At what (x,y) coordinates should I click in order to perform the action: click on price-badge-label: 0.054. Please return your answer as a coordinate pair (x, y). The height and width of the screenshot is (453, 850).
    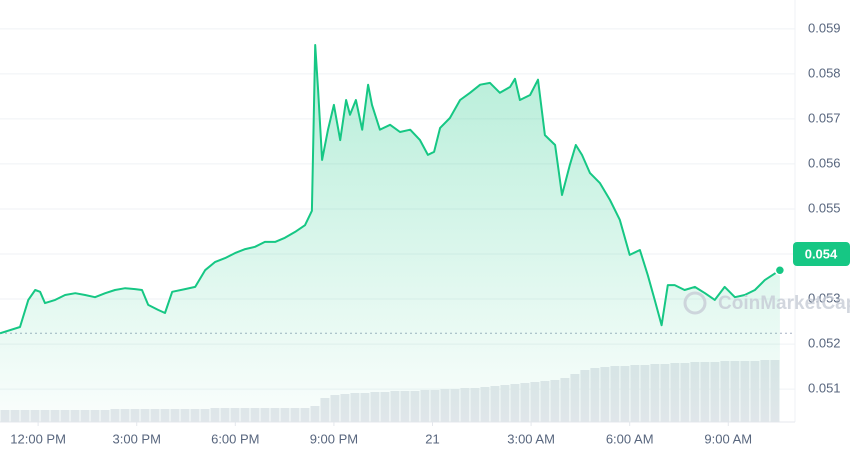
    Looking at the image, I should click on (821, 253).